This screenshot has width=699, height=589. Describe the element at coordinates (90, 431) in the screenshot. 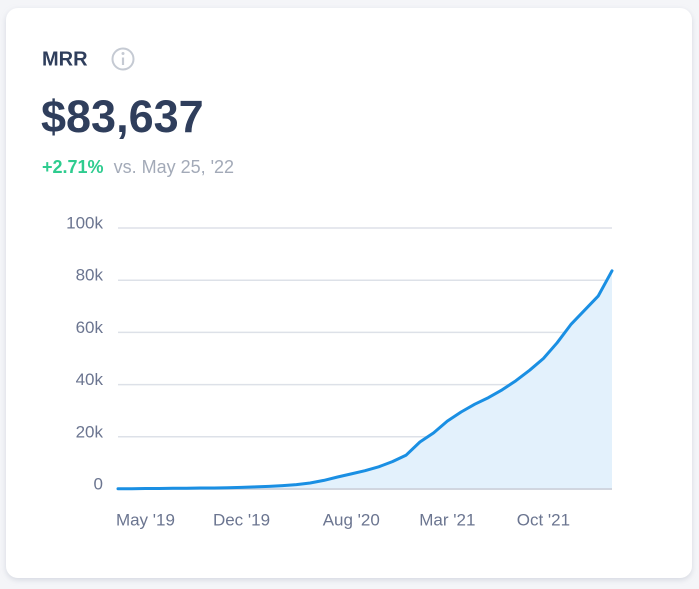

I see `y-tick-label: 20k` at that location.